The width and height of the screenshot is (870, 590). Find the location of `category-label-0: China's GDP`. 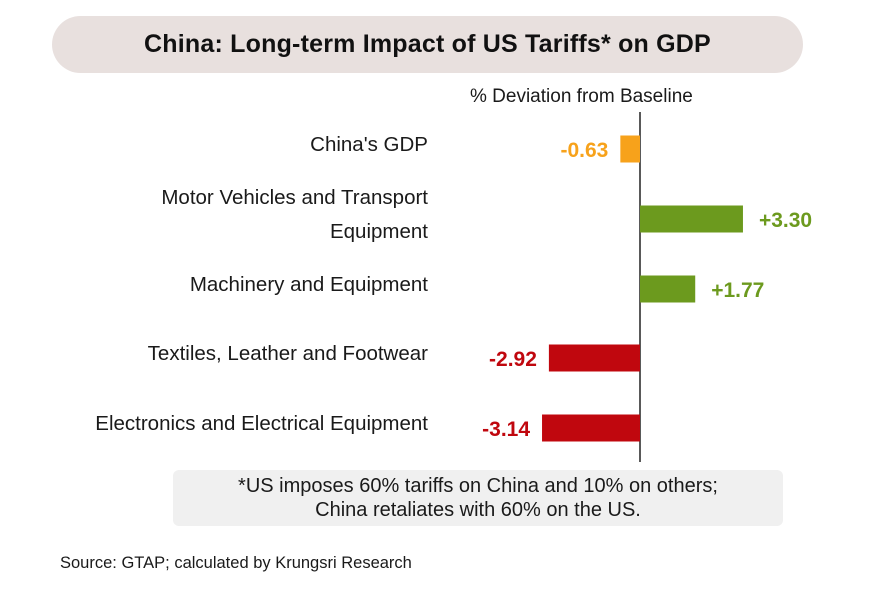

category-label-0: China's GDP is located at coordinates (214, 145).